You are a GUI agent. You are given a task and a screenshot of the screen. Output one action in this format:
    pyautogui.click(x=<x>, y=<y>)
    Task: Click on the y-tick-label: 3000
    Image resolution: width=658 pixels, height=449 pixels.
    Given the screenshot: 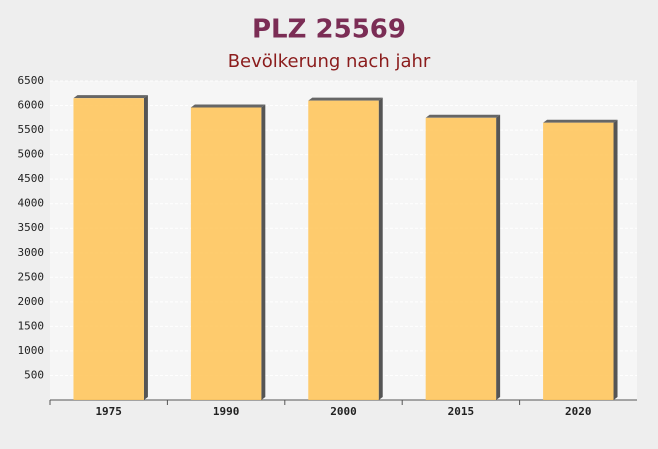 What is the action you would take?
    pyautogui.click(x=31, y=252)
    